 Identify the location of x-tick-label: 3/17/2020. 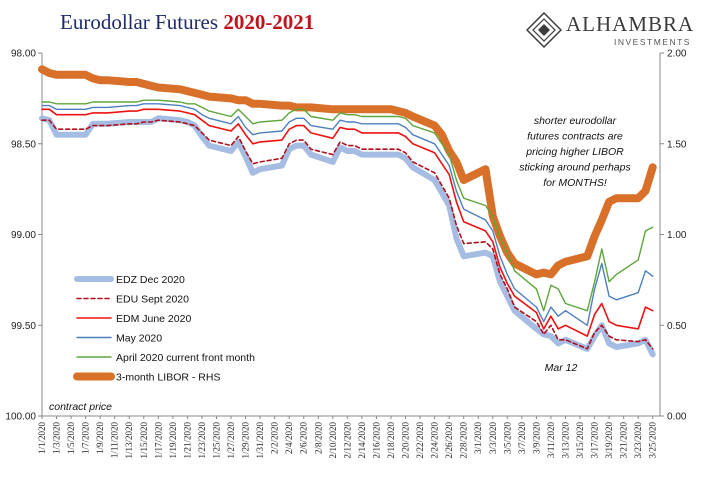
(595, 440).